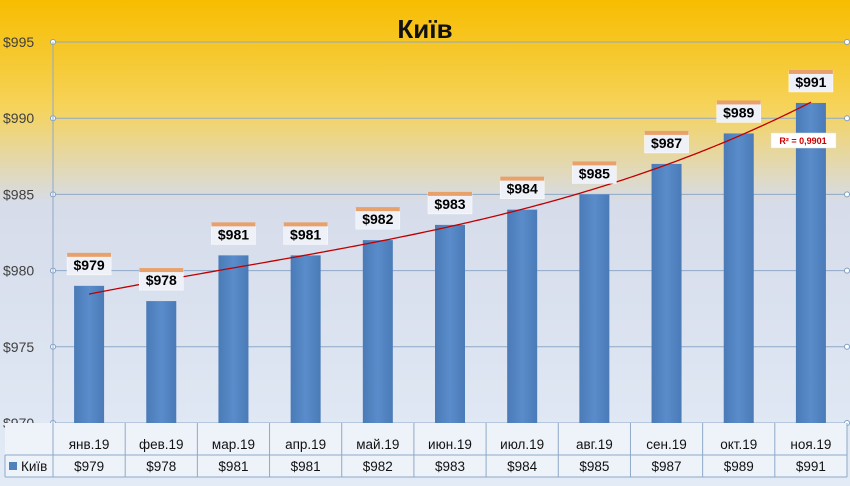 Image resolution: width=850 pixels, height=486 pixels. I want to click on data-label: $978, so click(161, 280).